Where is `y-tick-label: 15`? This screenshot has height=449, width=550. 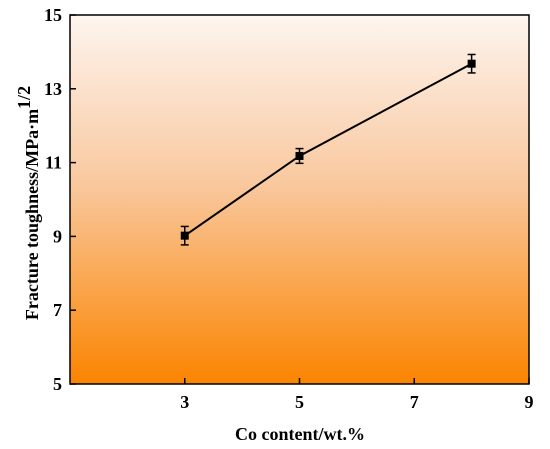 y-tick-label: 15 is located at coordinates (53, 15).